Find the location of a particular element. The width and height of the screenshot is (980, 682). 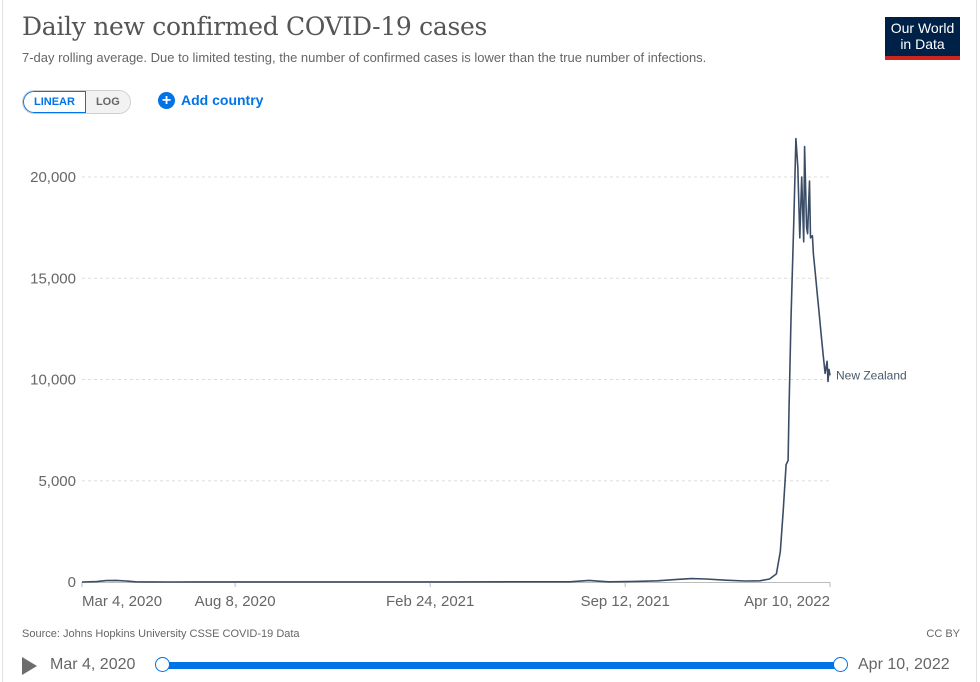

license-note: CC BY is located at coordinates (943, 634).